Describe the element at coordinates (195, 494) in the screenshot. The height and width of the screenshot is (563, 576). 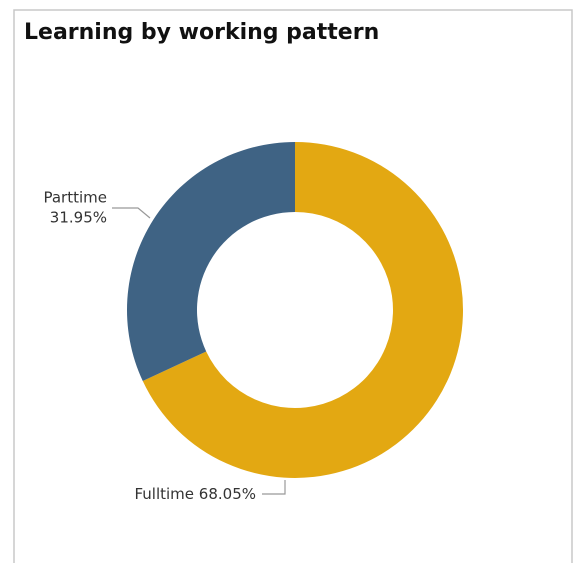
I see `data-label: Fulltime 68.05%` at that location.